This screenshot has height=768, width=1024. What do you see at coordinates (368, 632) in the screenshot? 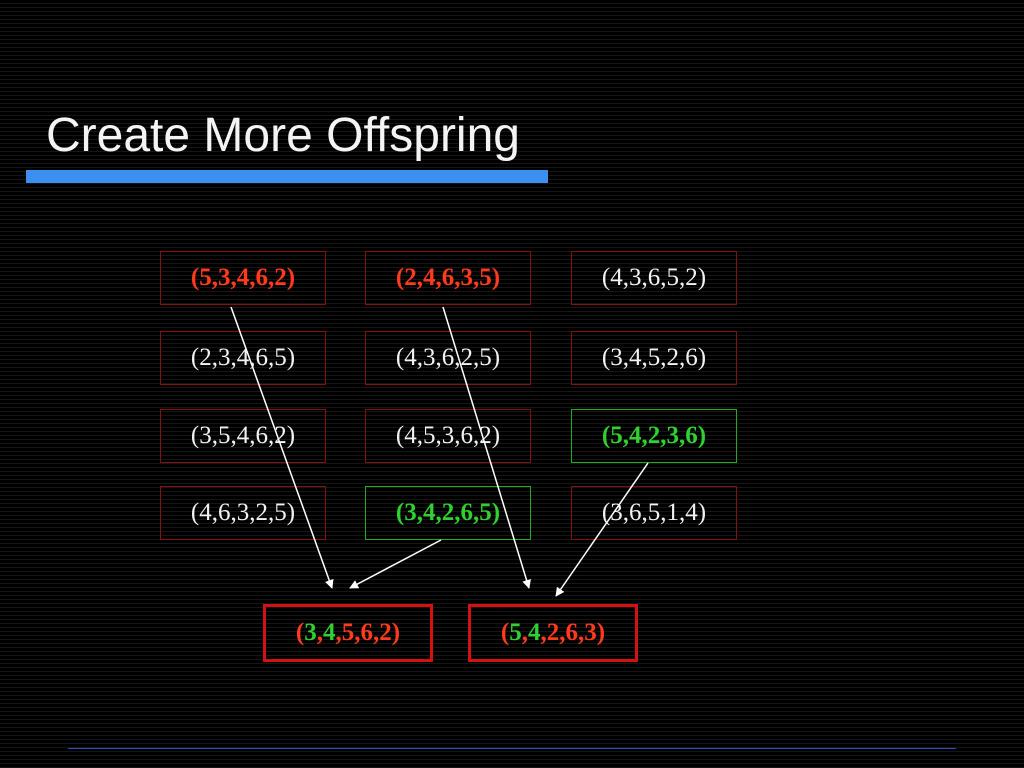
I see `offspring-1-part-4: ,5,6,2)` at bounding box center [368, 632].